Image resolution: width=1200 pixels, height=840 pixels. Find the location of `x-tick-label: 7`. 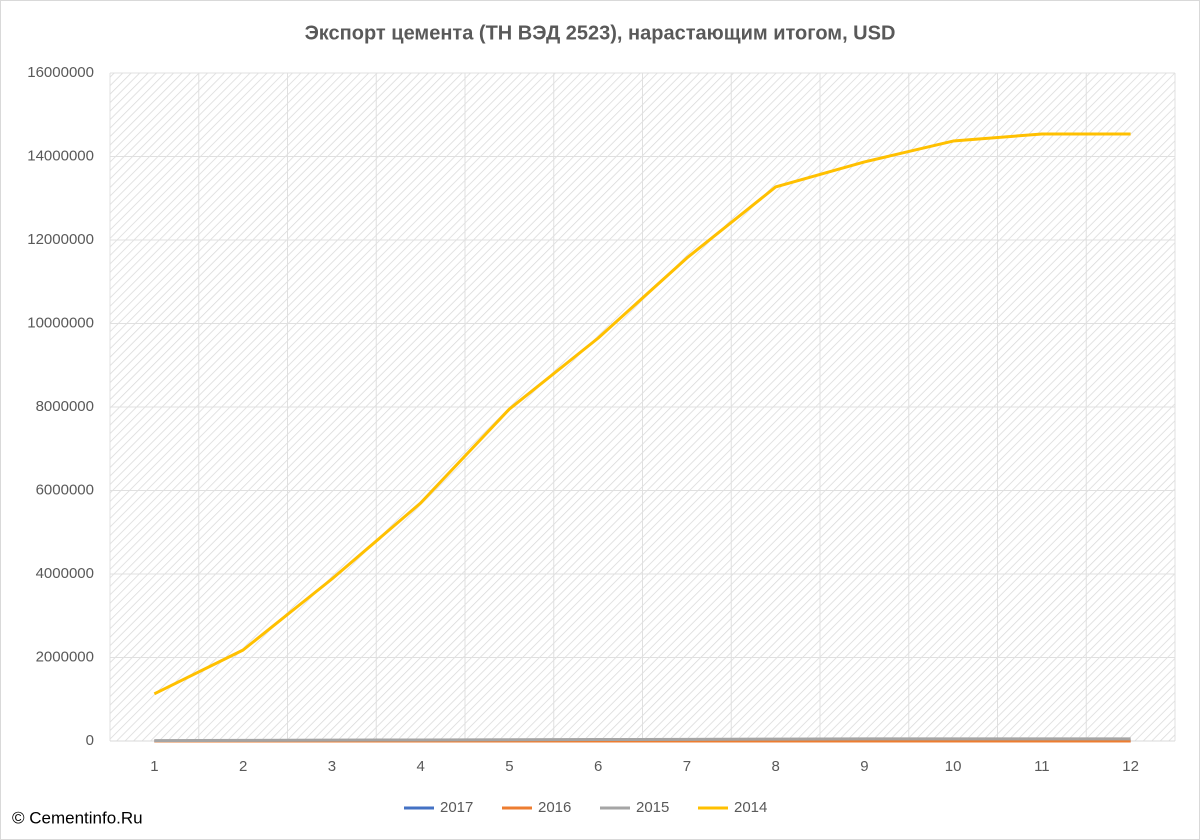

x-tick-label: 7 is located at coordinates (687, 766).